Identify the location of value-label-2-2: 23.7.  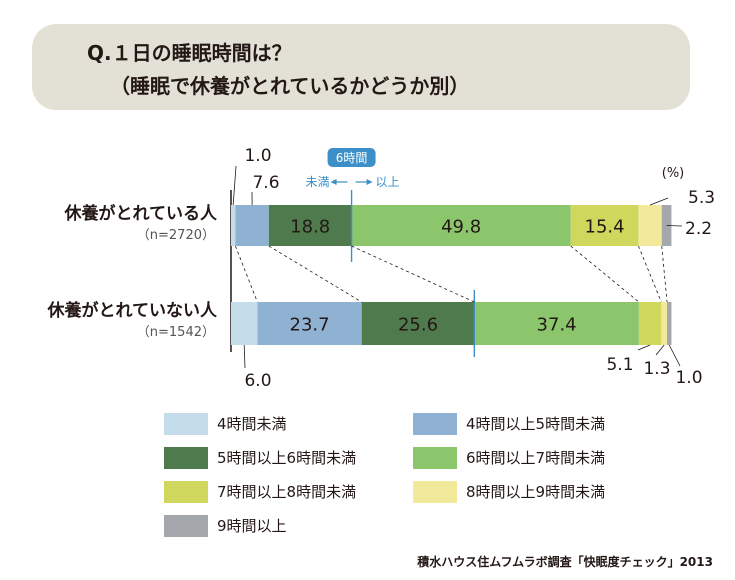
(310, 325).